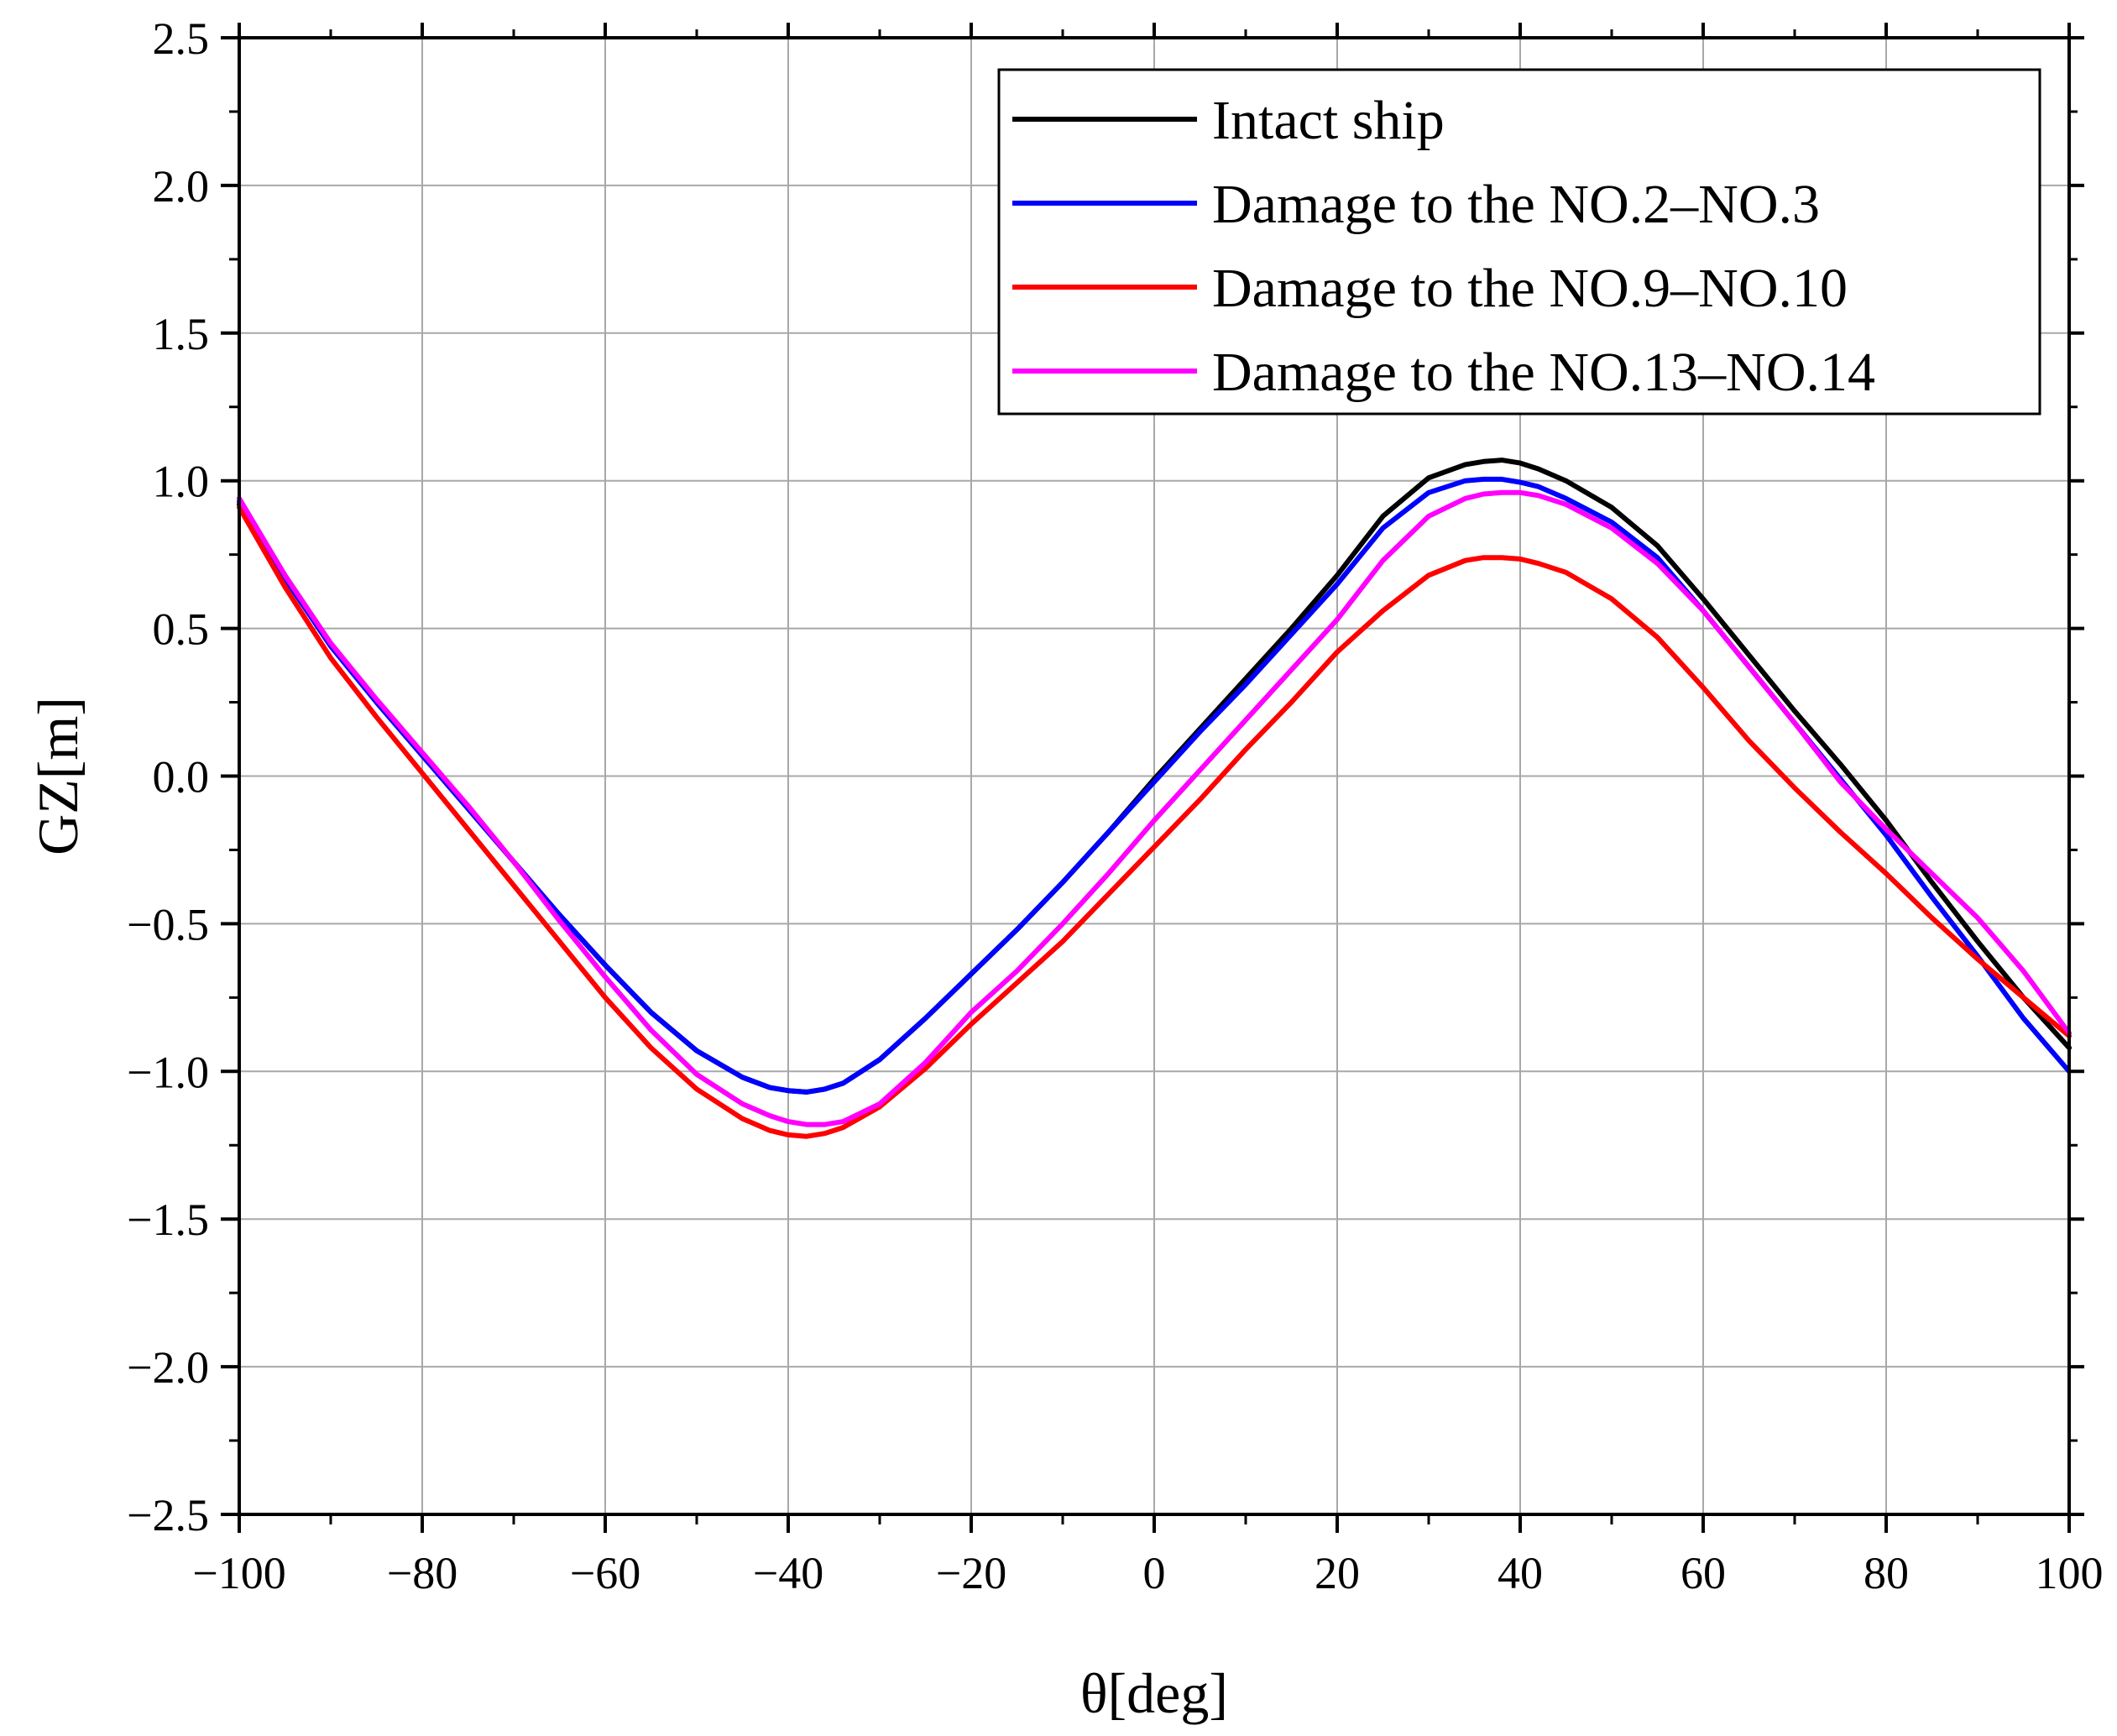 This screenshot has height=1736, width=2117. I want to click on y-tick-labels: −2.5 −2.0 −1.5 −1.0 −0.5 0.0 0.5 1.0 1.5 2.0 2.5, so click(168, 776).